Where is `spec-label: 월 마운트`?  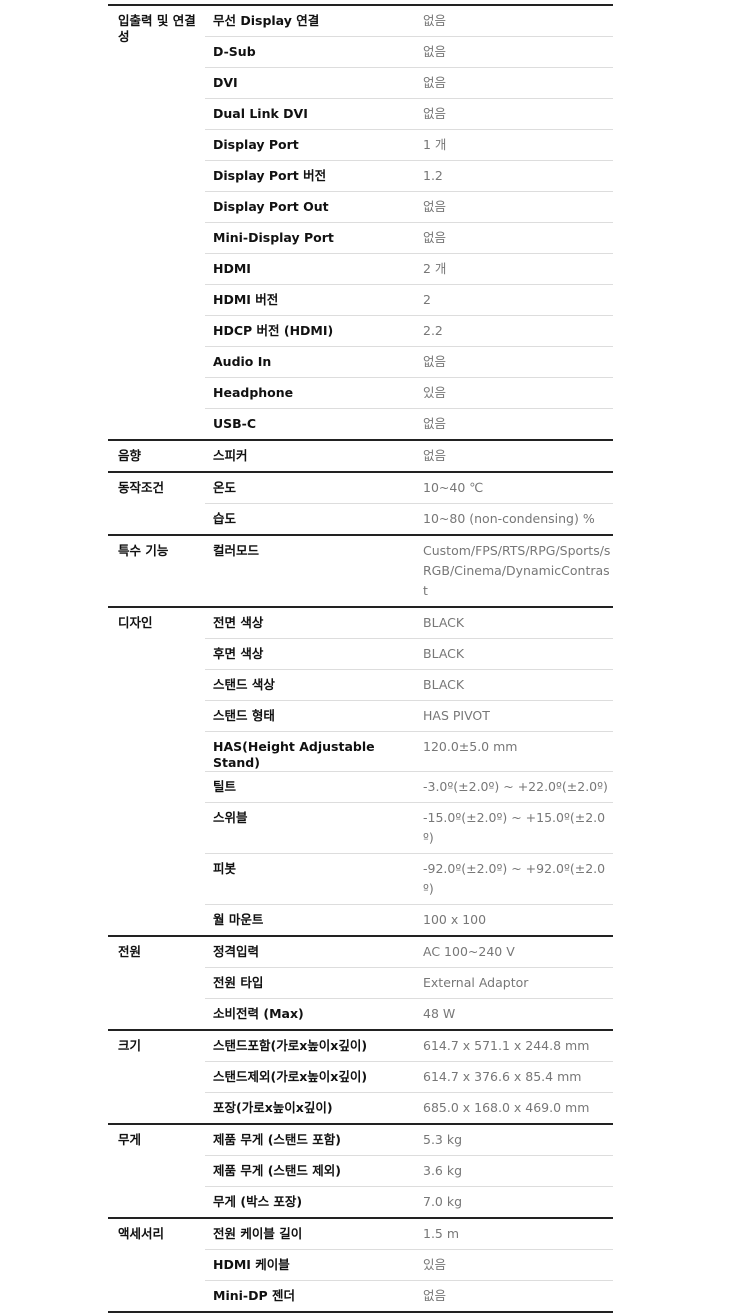 spec-label: 월 마운트 is located at coordinates (238, 919).